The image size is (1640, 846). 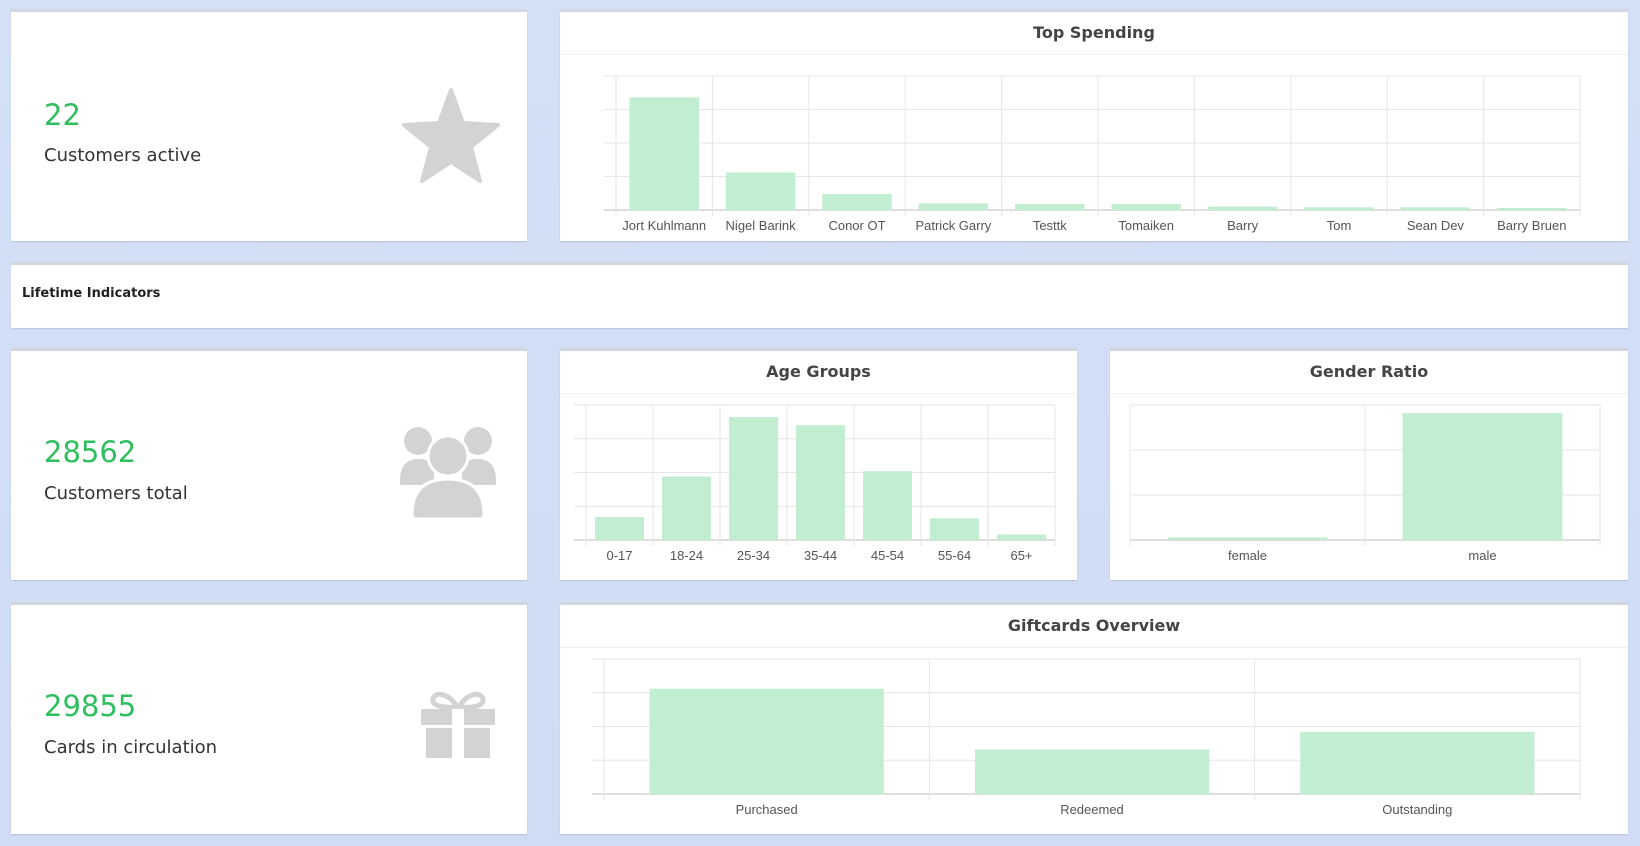 What do you see at coordinates (1094, 626) in the screenshot?
I see `chart-title-giftcards-overview: Giftcards Overview` at bounding box center [1094, 626].